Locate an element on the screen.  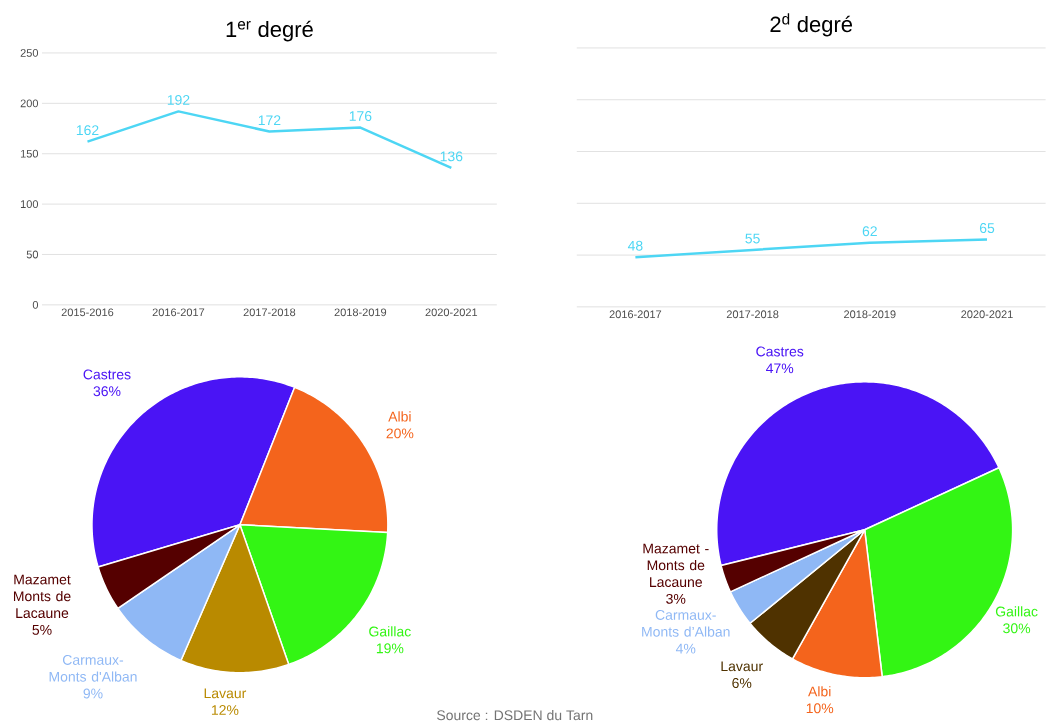
data-label: 162 is located at coordinates (87, 130).